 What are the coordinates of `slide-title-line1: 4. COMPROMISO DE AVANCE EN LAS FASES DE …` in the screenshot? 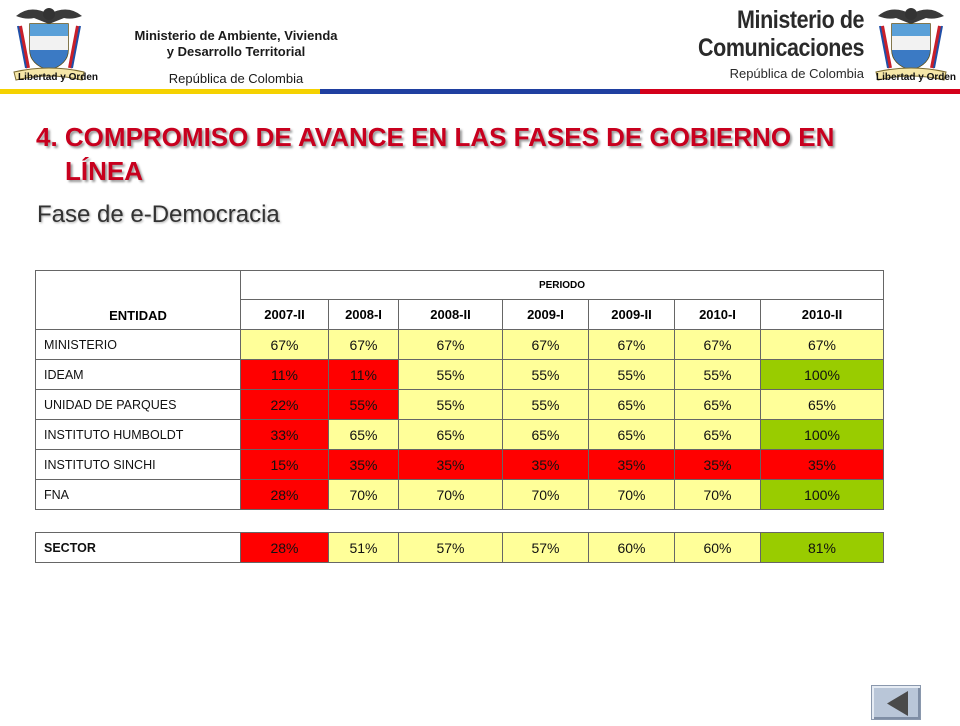 It's located at (435, 137).